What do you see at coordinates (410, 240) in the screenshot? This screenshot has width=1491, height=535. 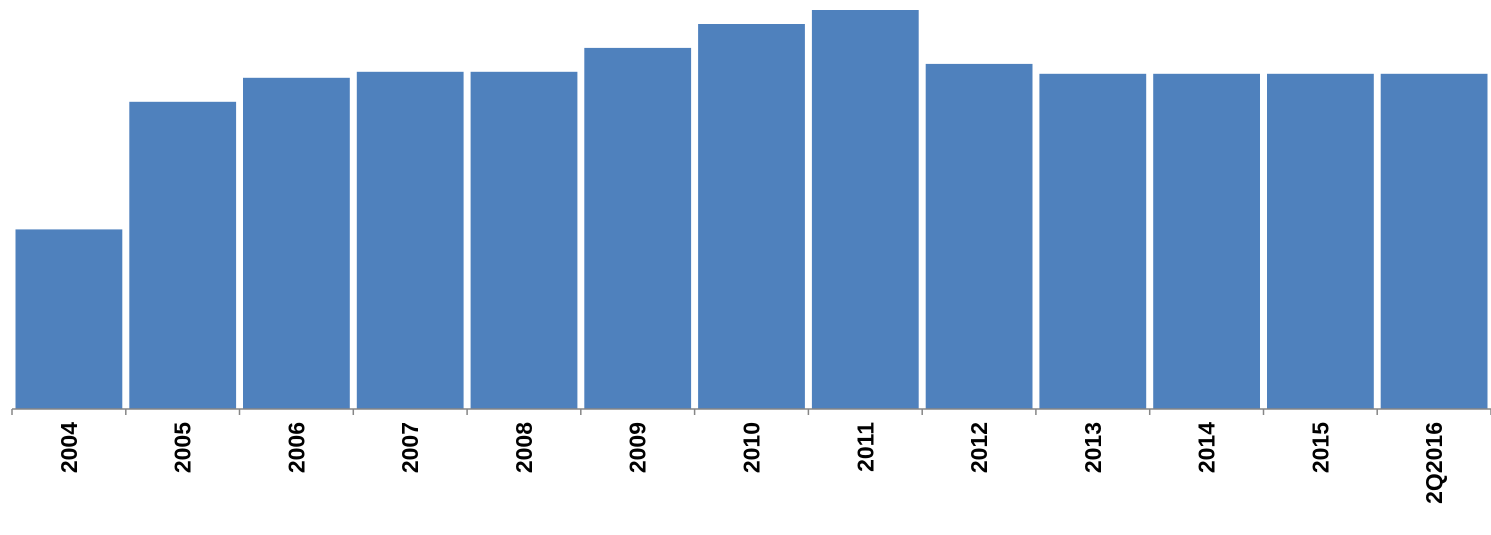 I see `bar-2007` at bounding box center [410, 240].